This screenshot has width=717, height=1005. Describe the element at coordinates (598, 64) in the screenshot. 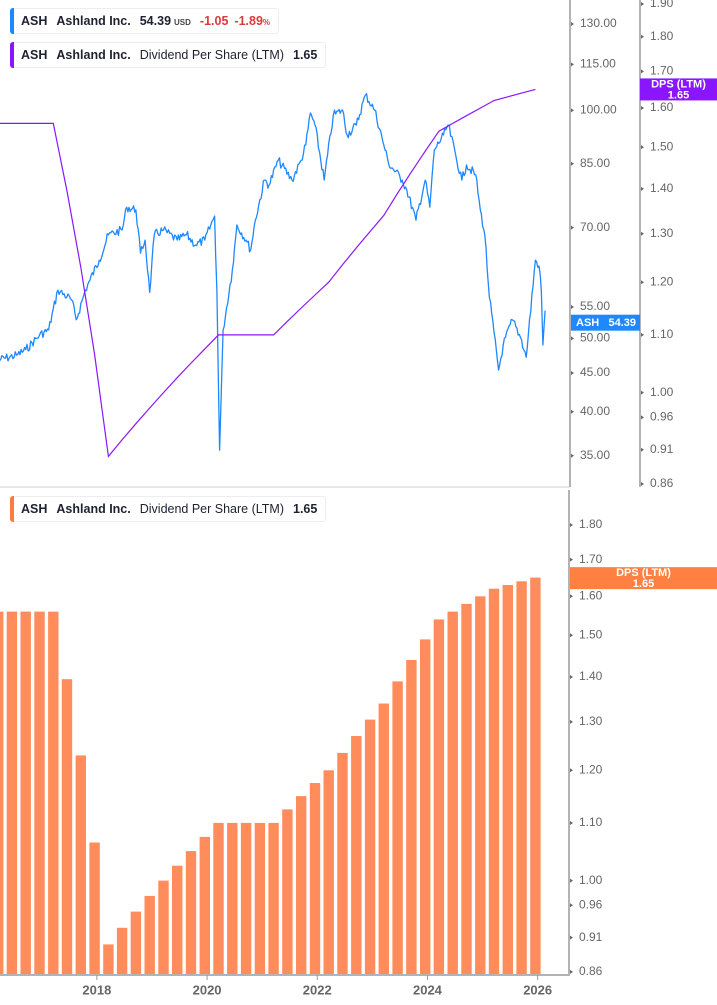

I see `price-tick-label: 115.00` at that location.